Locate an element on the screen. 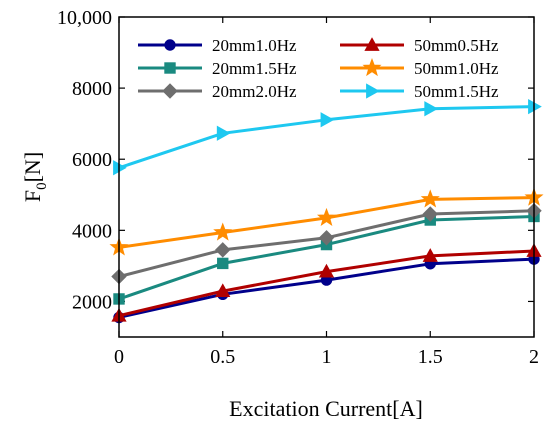  legend-item: 20mm1.0Hz is located at coordinates (217, 45).